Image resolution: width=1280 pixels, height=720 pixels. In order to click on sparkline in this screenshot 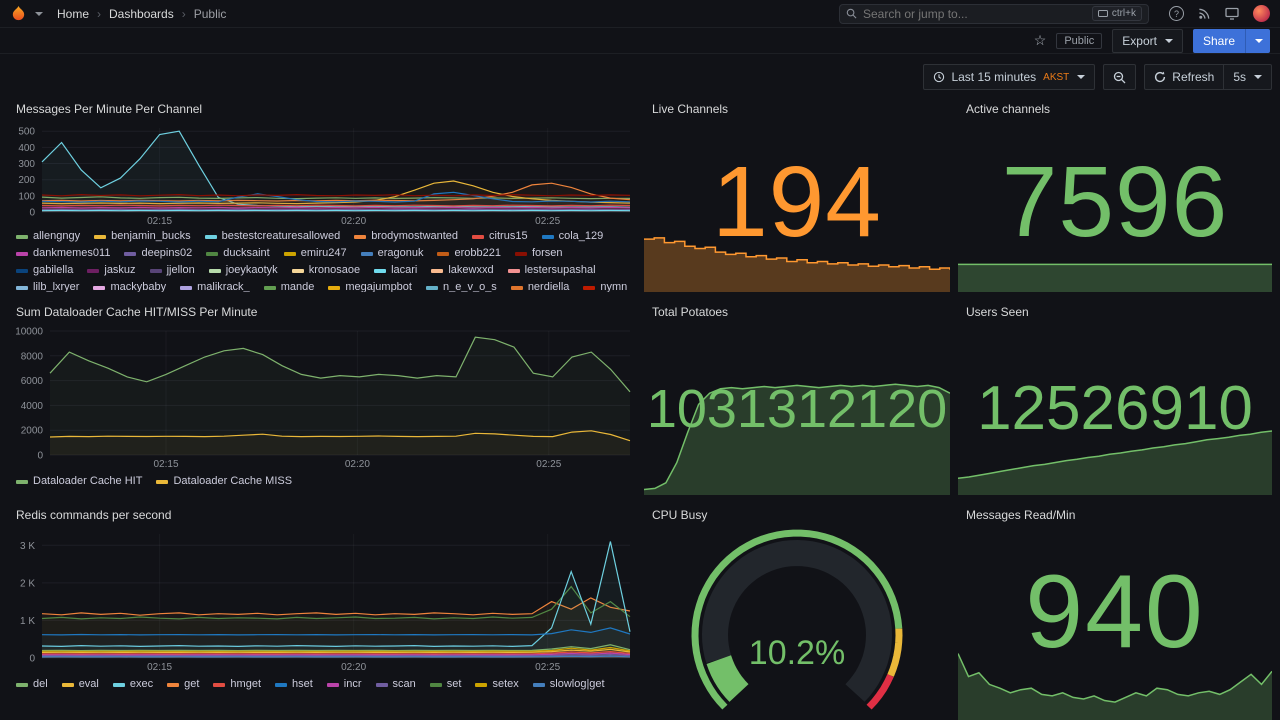, I will do `click(797, 261)`.